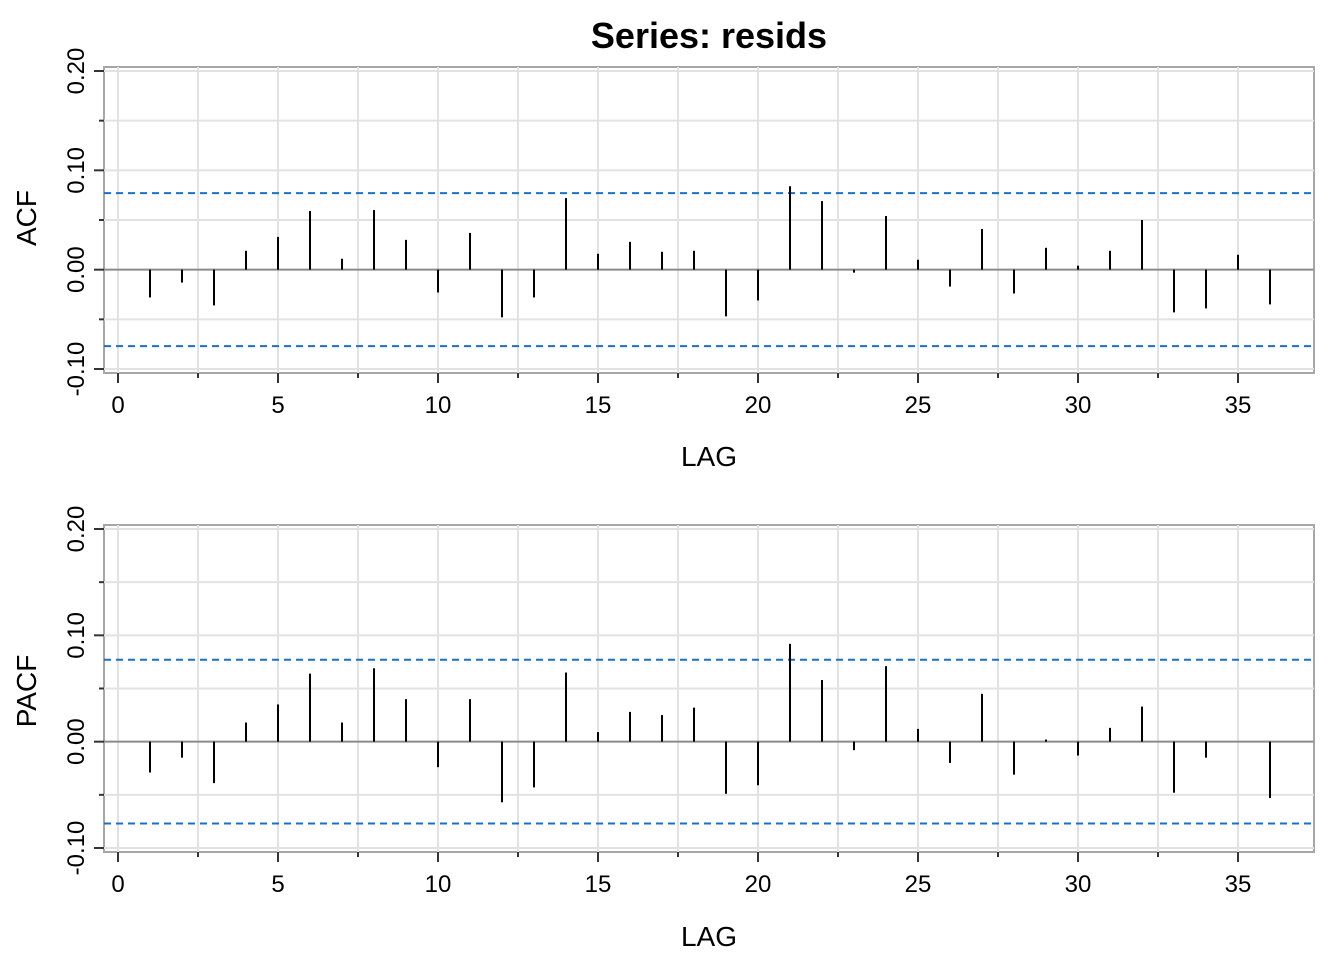 The image size is (1344, 960). I want to click on acf-y-tick-label: 0.10, so click(76, 170).